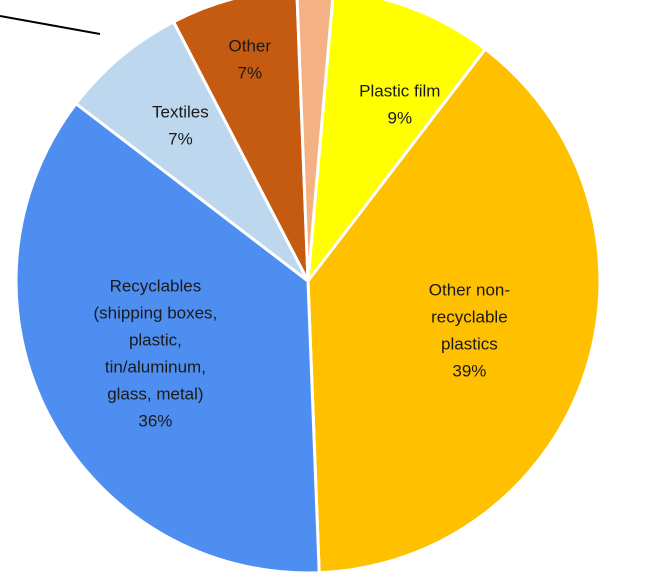 The height and width of the screenshot is (580, 649). I want to click on data-label-textiles: Textiles 7%, so click(180, 126).